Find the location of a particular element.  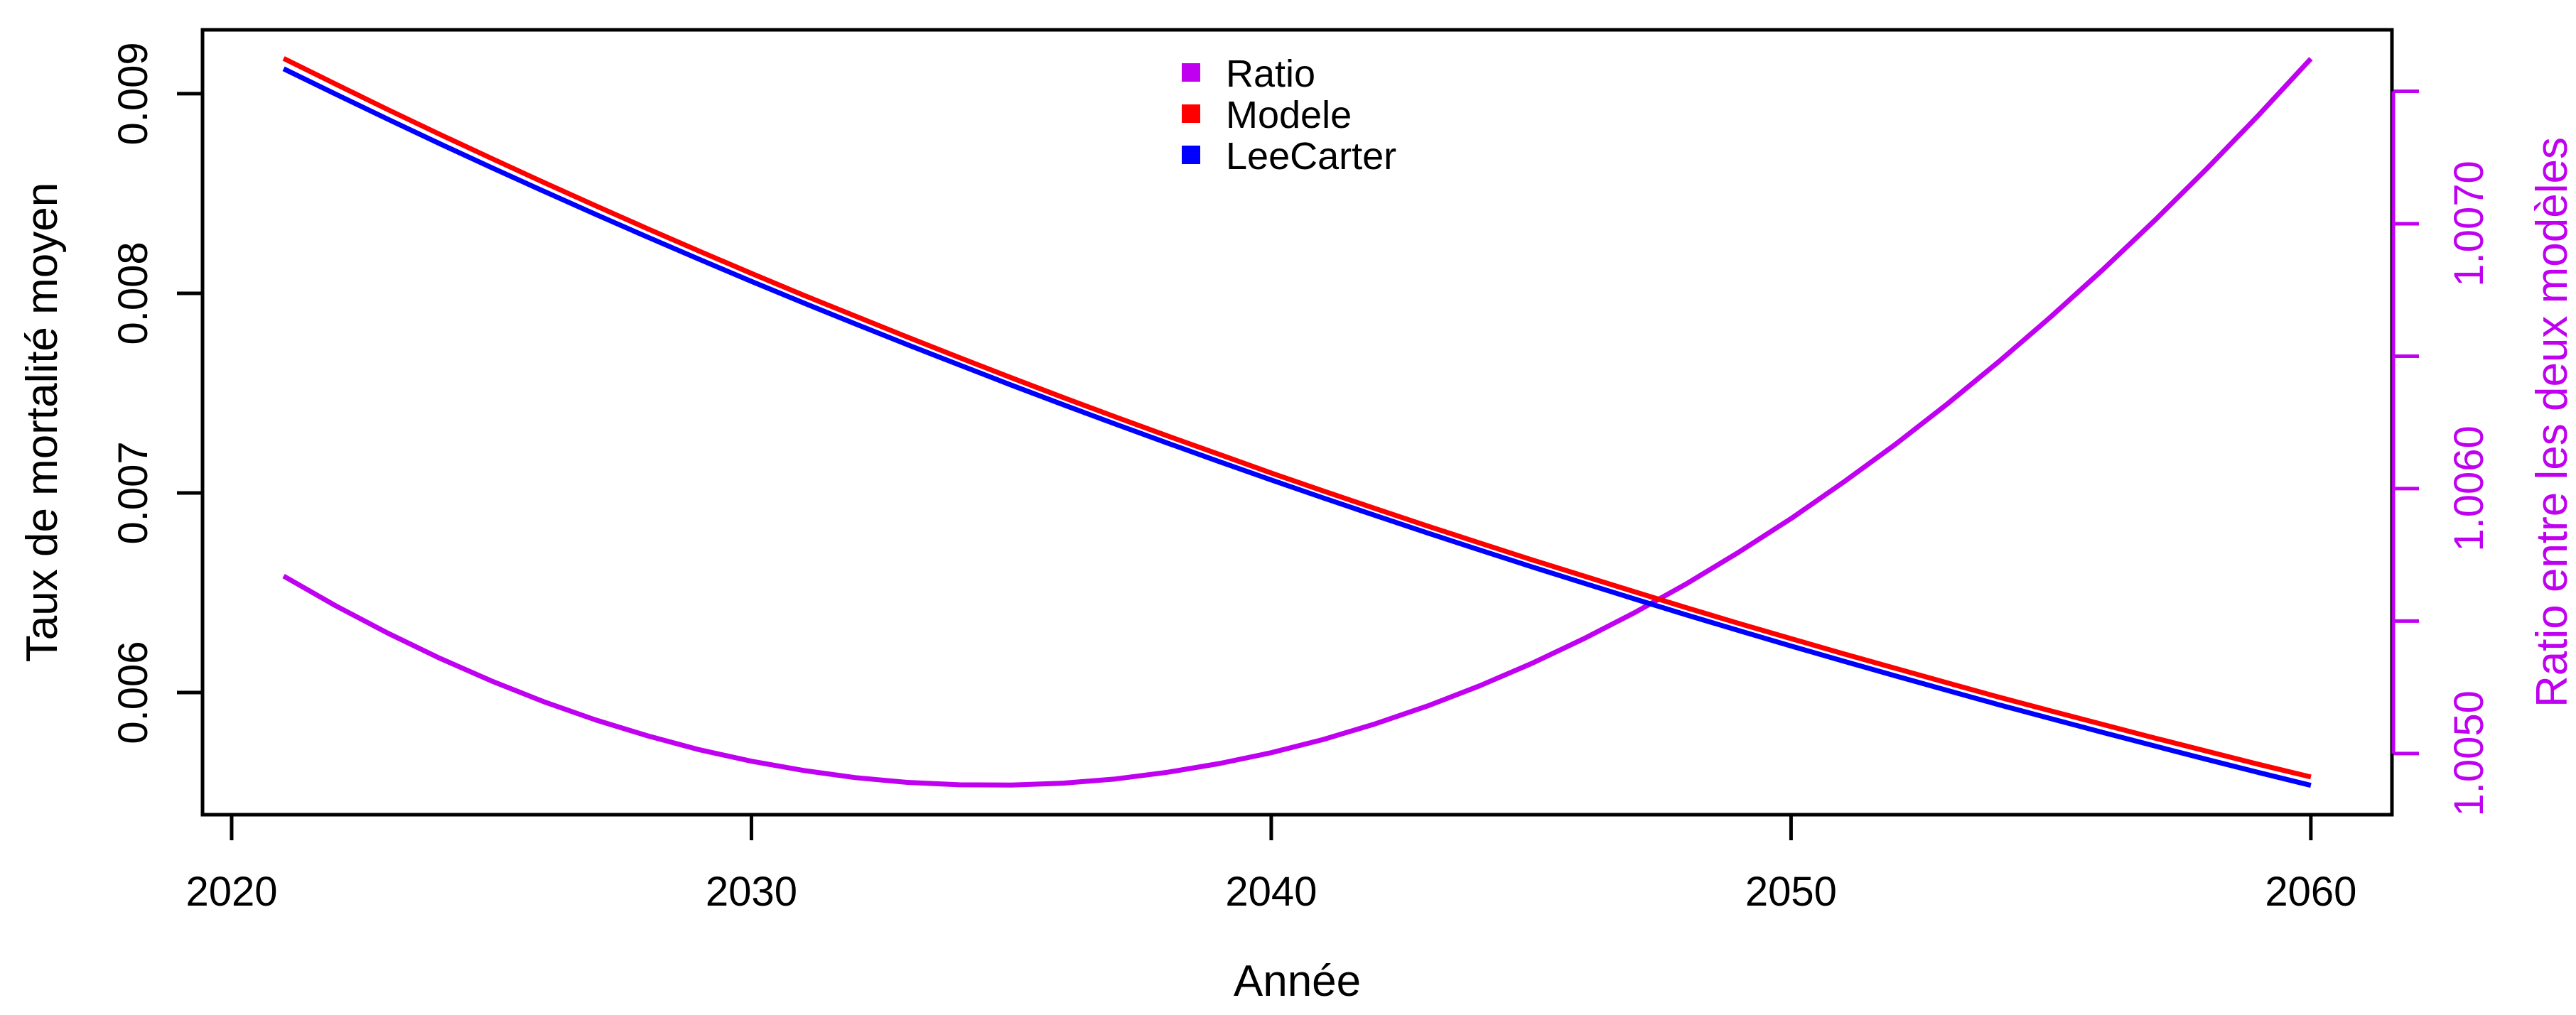

y-right-tick-label: 1.0050 is located at coordinates (2469, 753).